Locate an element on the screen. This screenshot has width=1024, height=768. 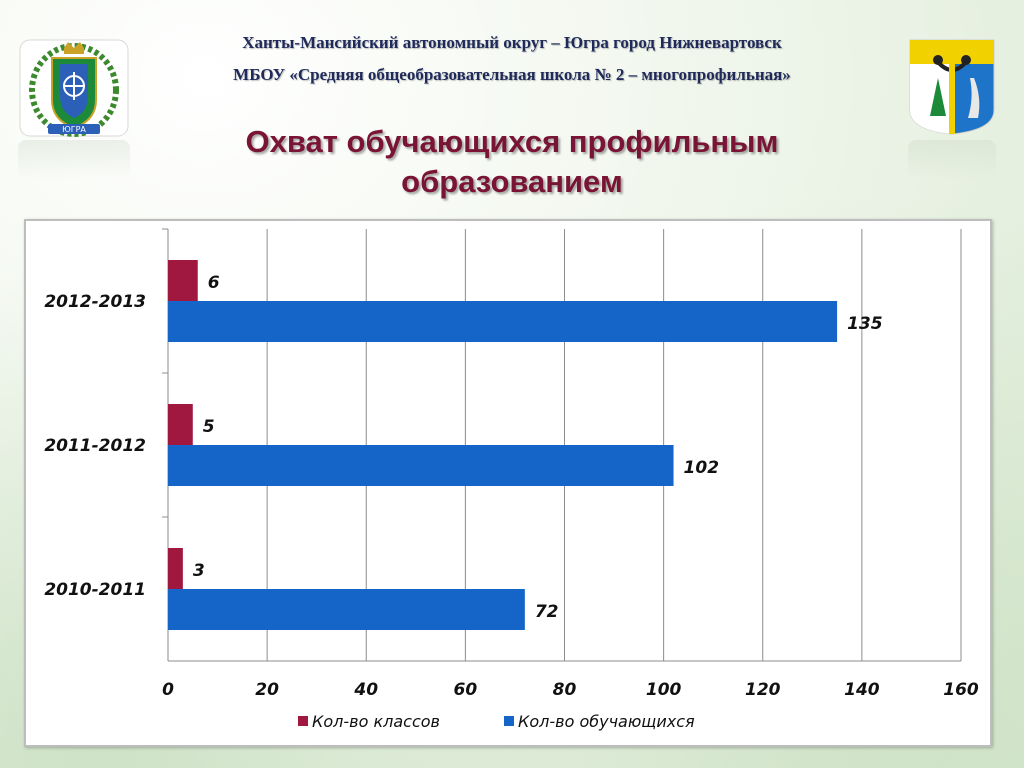
x-tick-label: 100 is located at coordinates (664, 690).